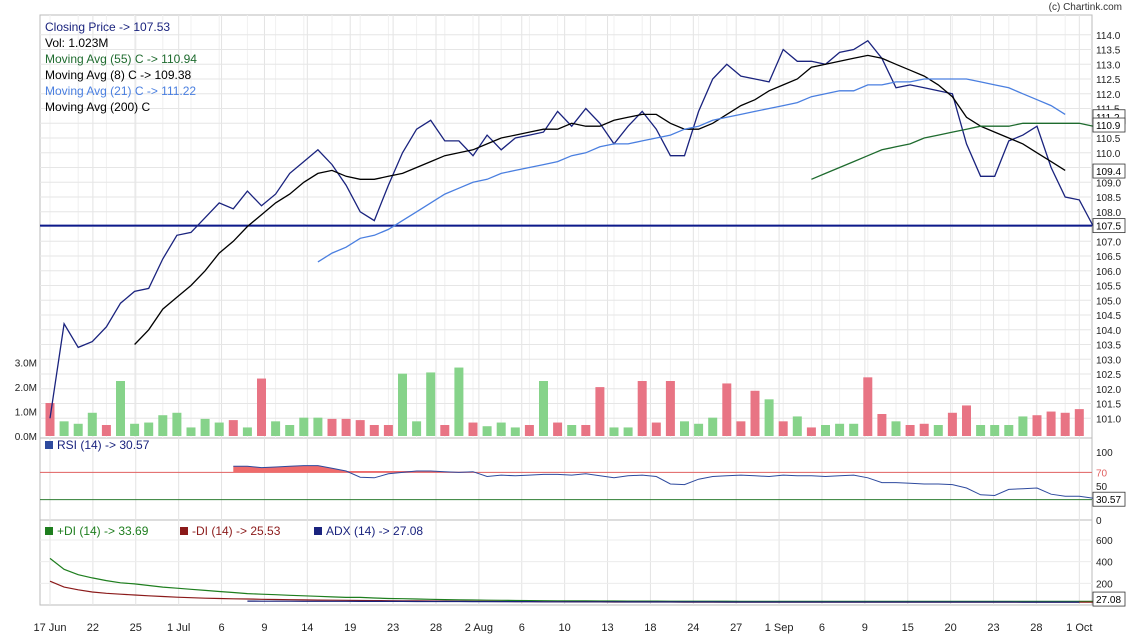  What do you see at coordinates (1102, 473) in the screenshot?
I see `rsi-y-tick-label: 70` at bounding box center [1102, 473].